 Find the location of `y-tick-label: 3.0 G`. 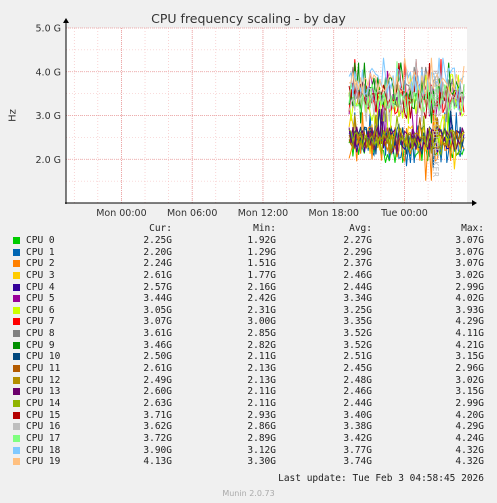

y-tick-label: 3.0 G is located at coordinates (49, 116).